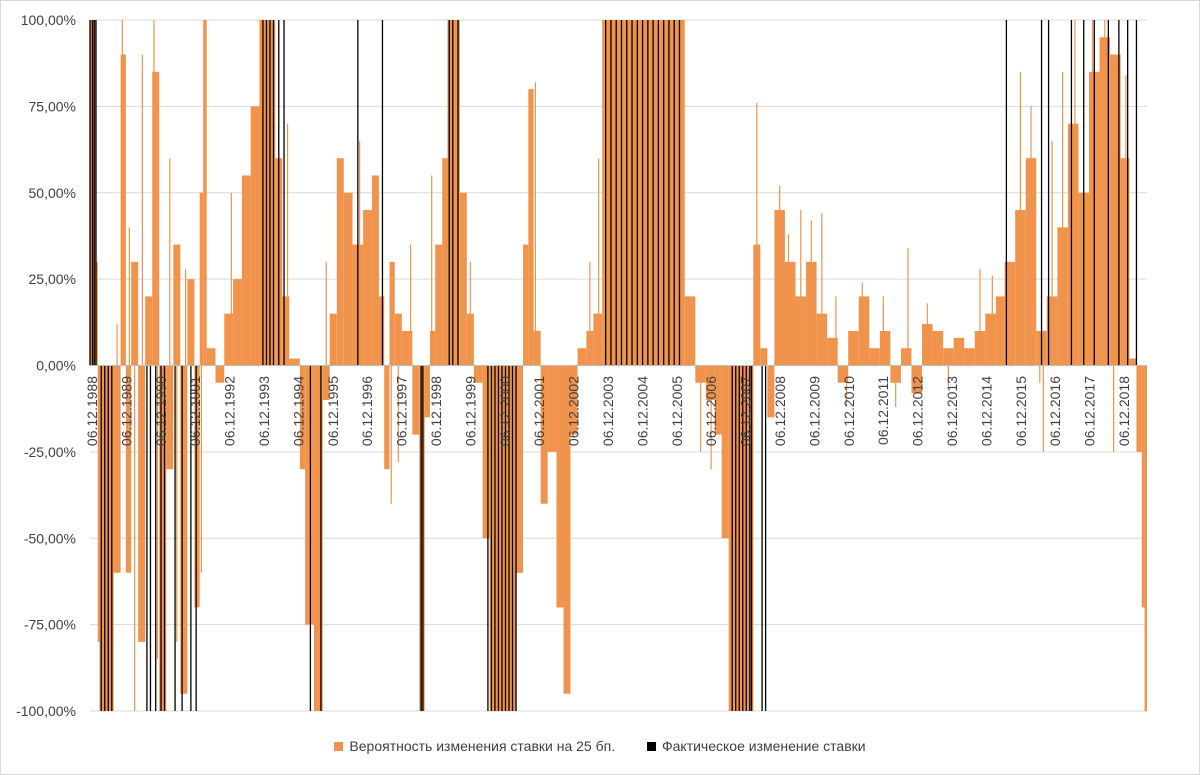 This screenshot has height=775, width=1200. Describe the element at coordinates (52, 279) in the screenshot. I see `y-tick-label-3: 25,00%` at that location.